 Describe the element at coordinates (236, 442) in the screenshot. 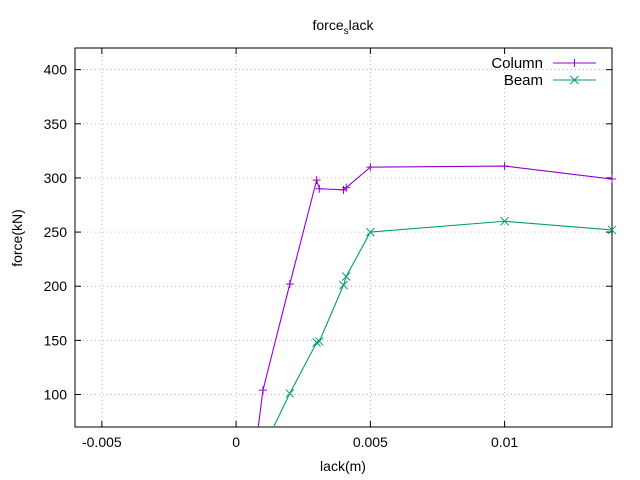

I see `x-tick-label: 0` at that location.